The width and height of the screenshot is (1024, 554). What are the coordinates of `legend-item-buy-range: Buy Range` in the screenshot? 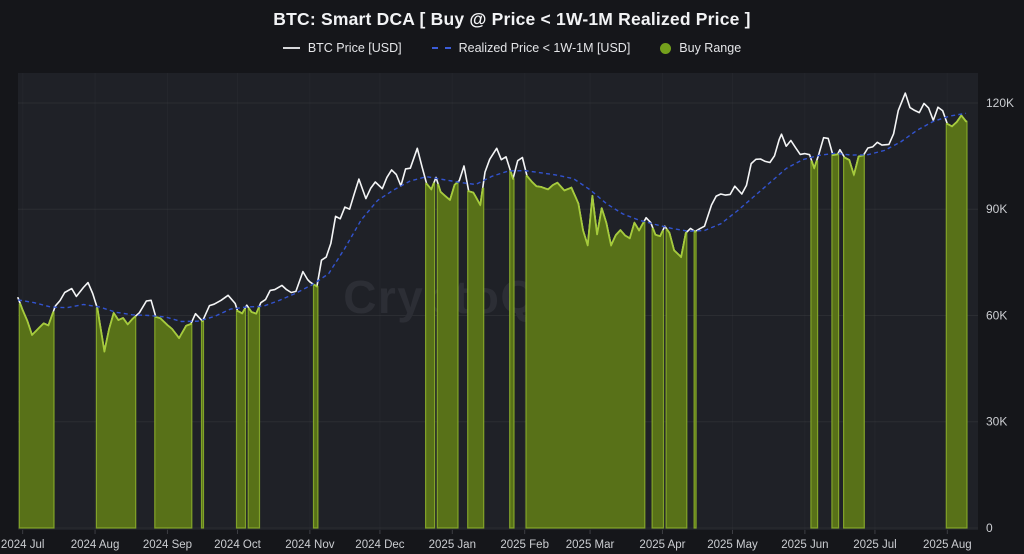 It's located at (700, 48).